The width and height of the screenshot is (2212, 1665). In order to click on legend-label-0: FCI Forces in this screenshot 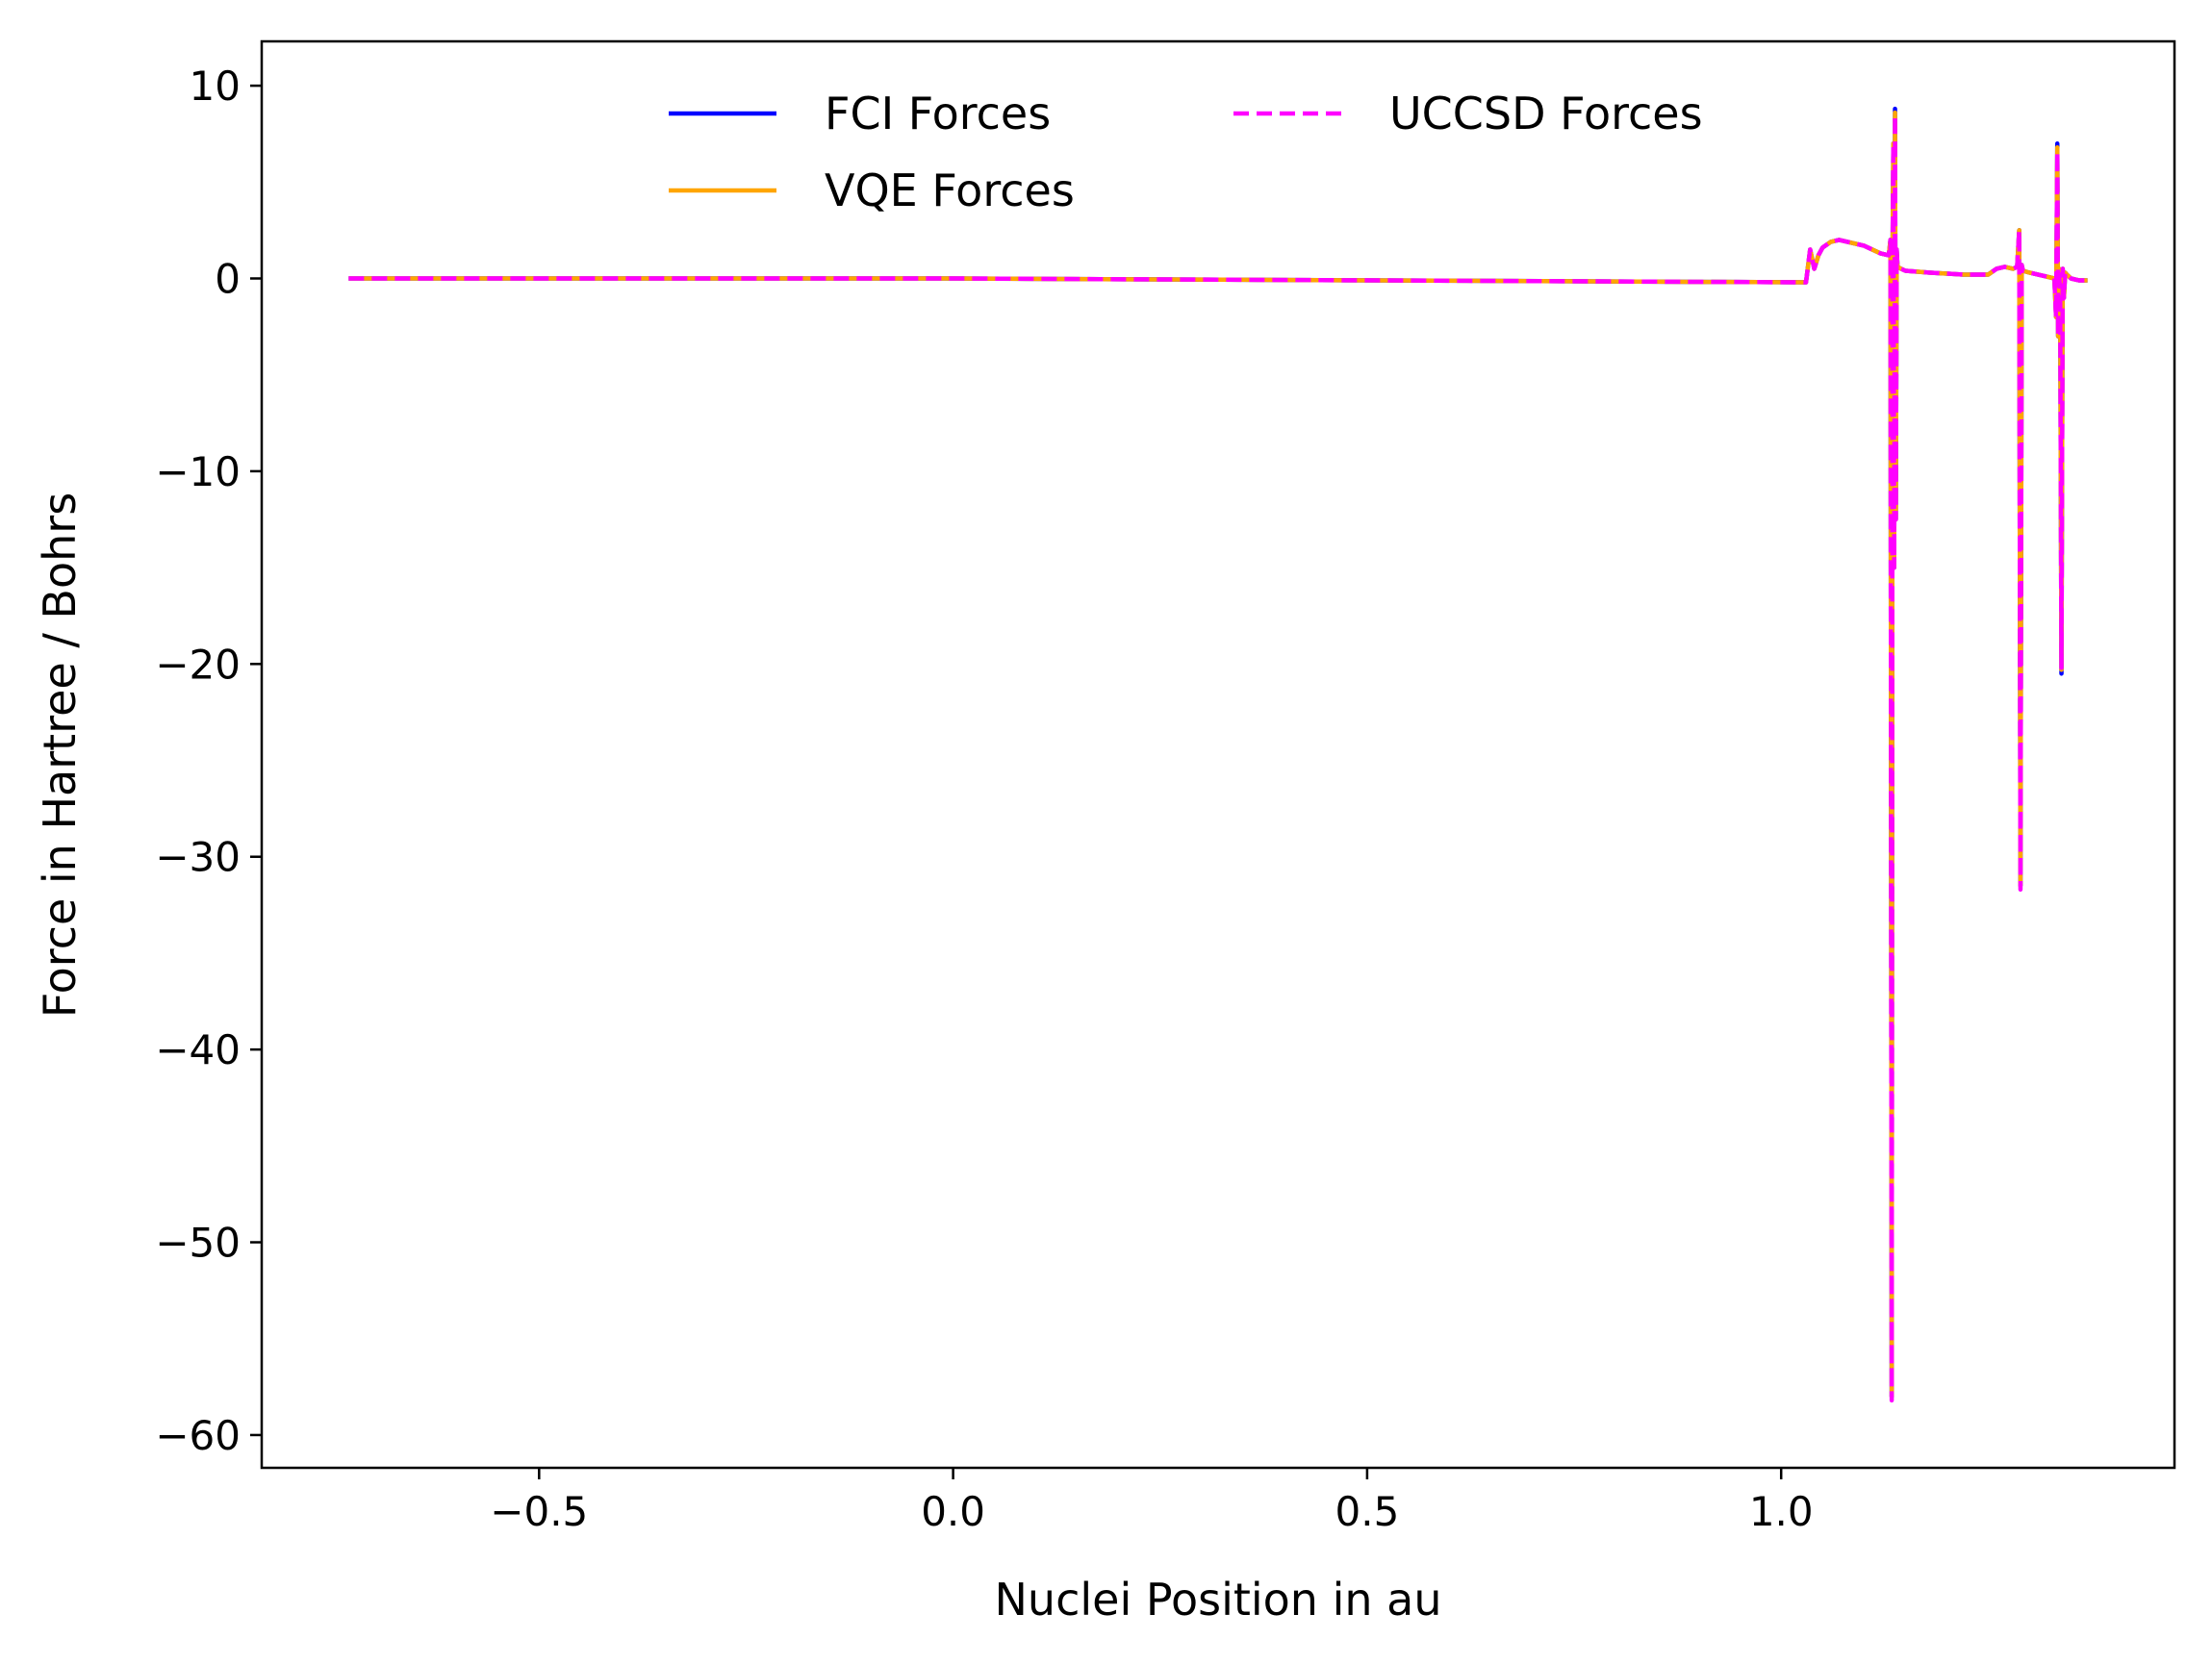, I will do `click(938, 113)`.